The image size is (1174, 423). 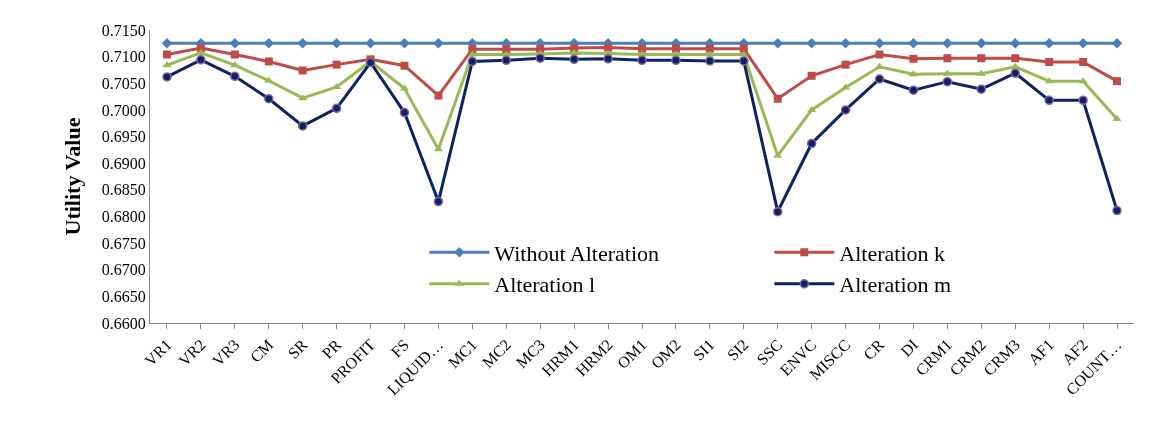 I want to click on legend-label: Alteration k, so click(x=892, y=253).